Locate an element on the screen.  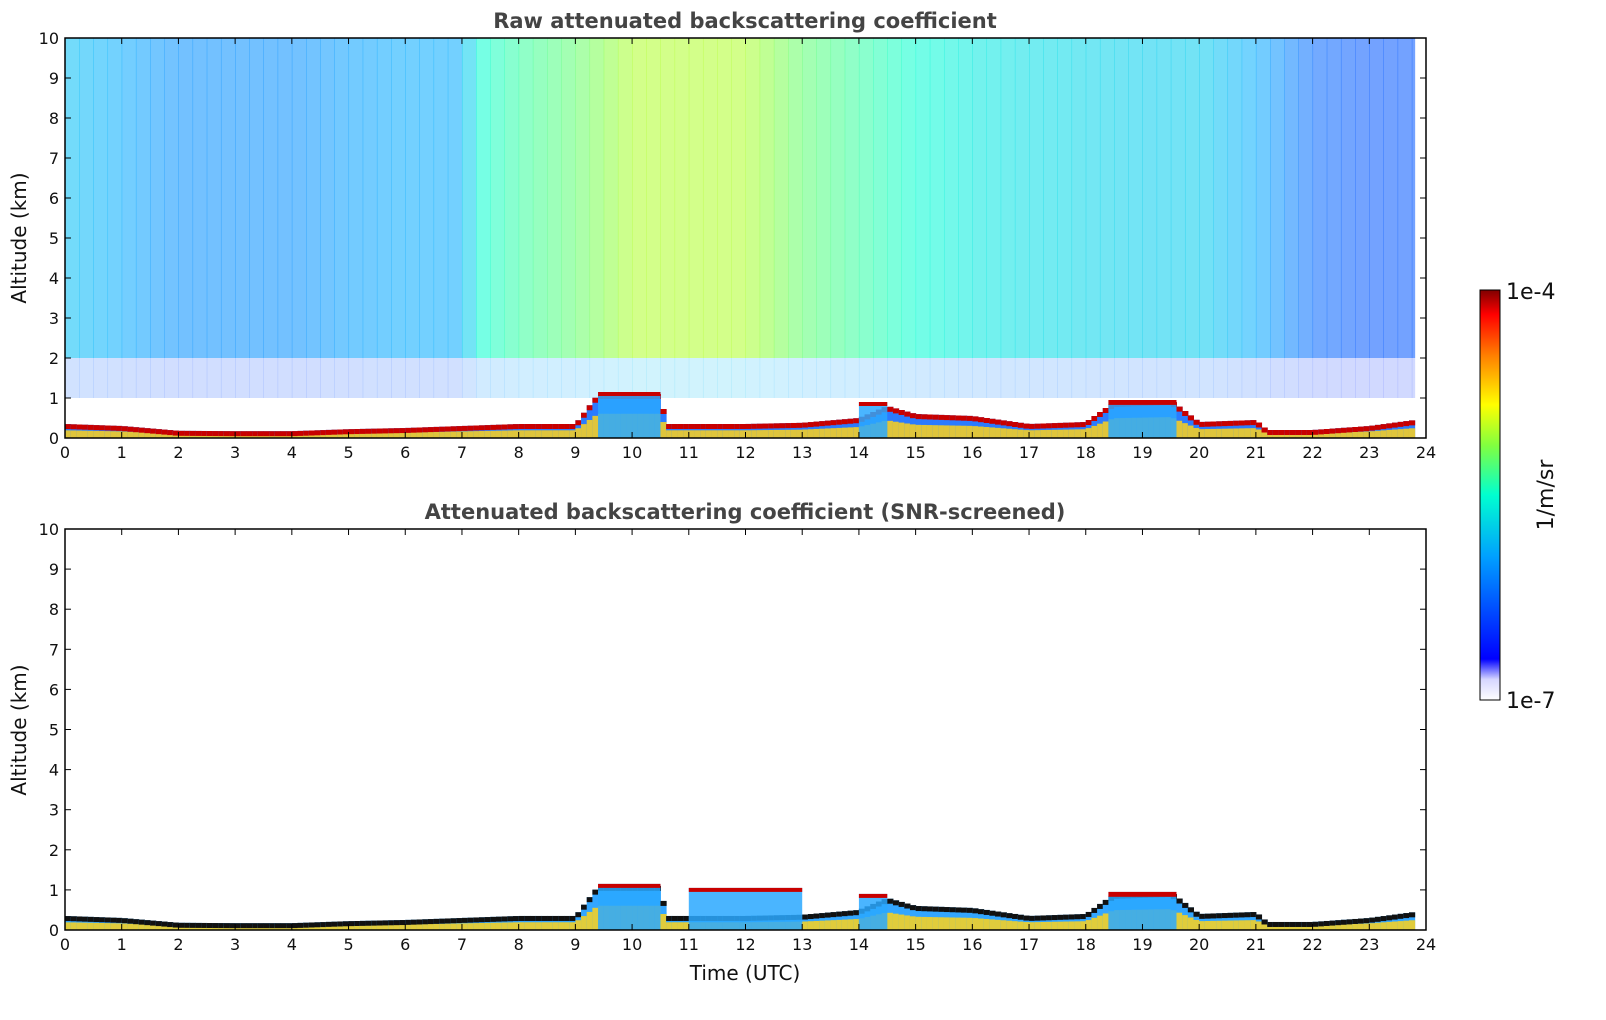
cloud-feature is located at coordinates (745, 908).